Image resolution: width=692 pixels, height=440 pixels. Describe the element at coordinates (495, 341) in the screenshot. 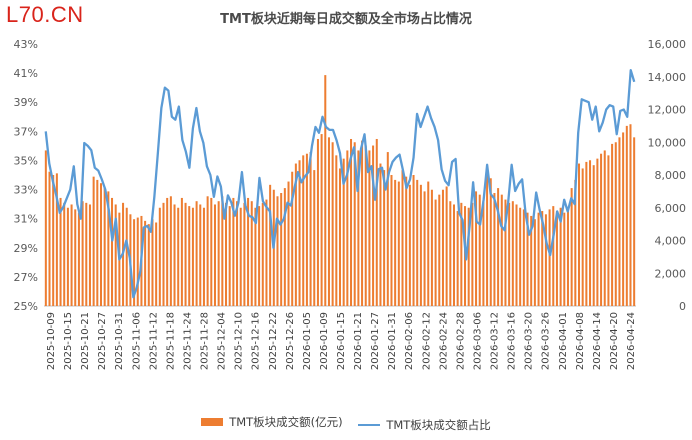

I see `x-tick-label: 2026-03-12` at that location.